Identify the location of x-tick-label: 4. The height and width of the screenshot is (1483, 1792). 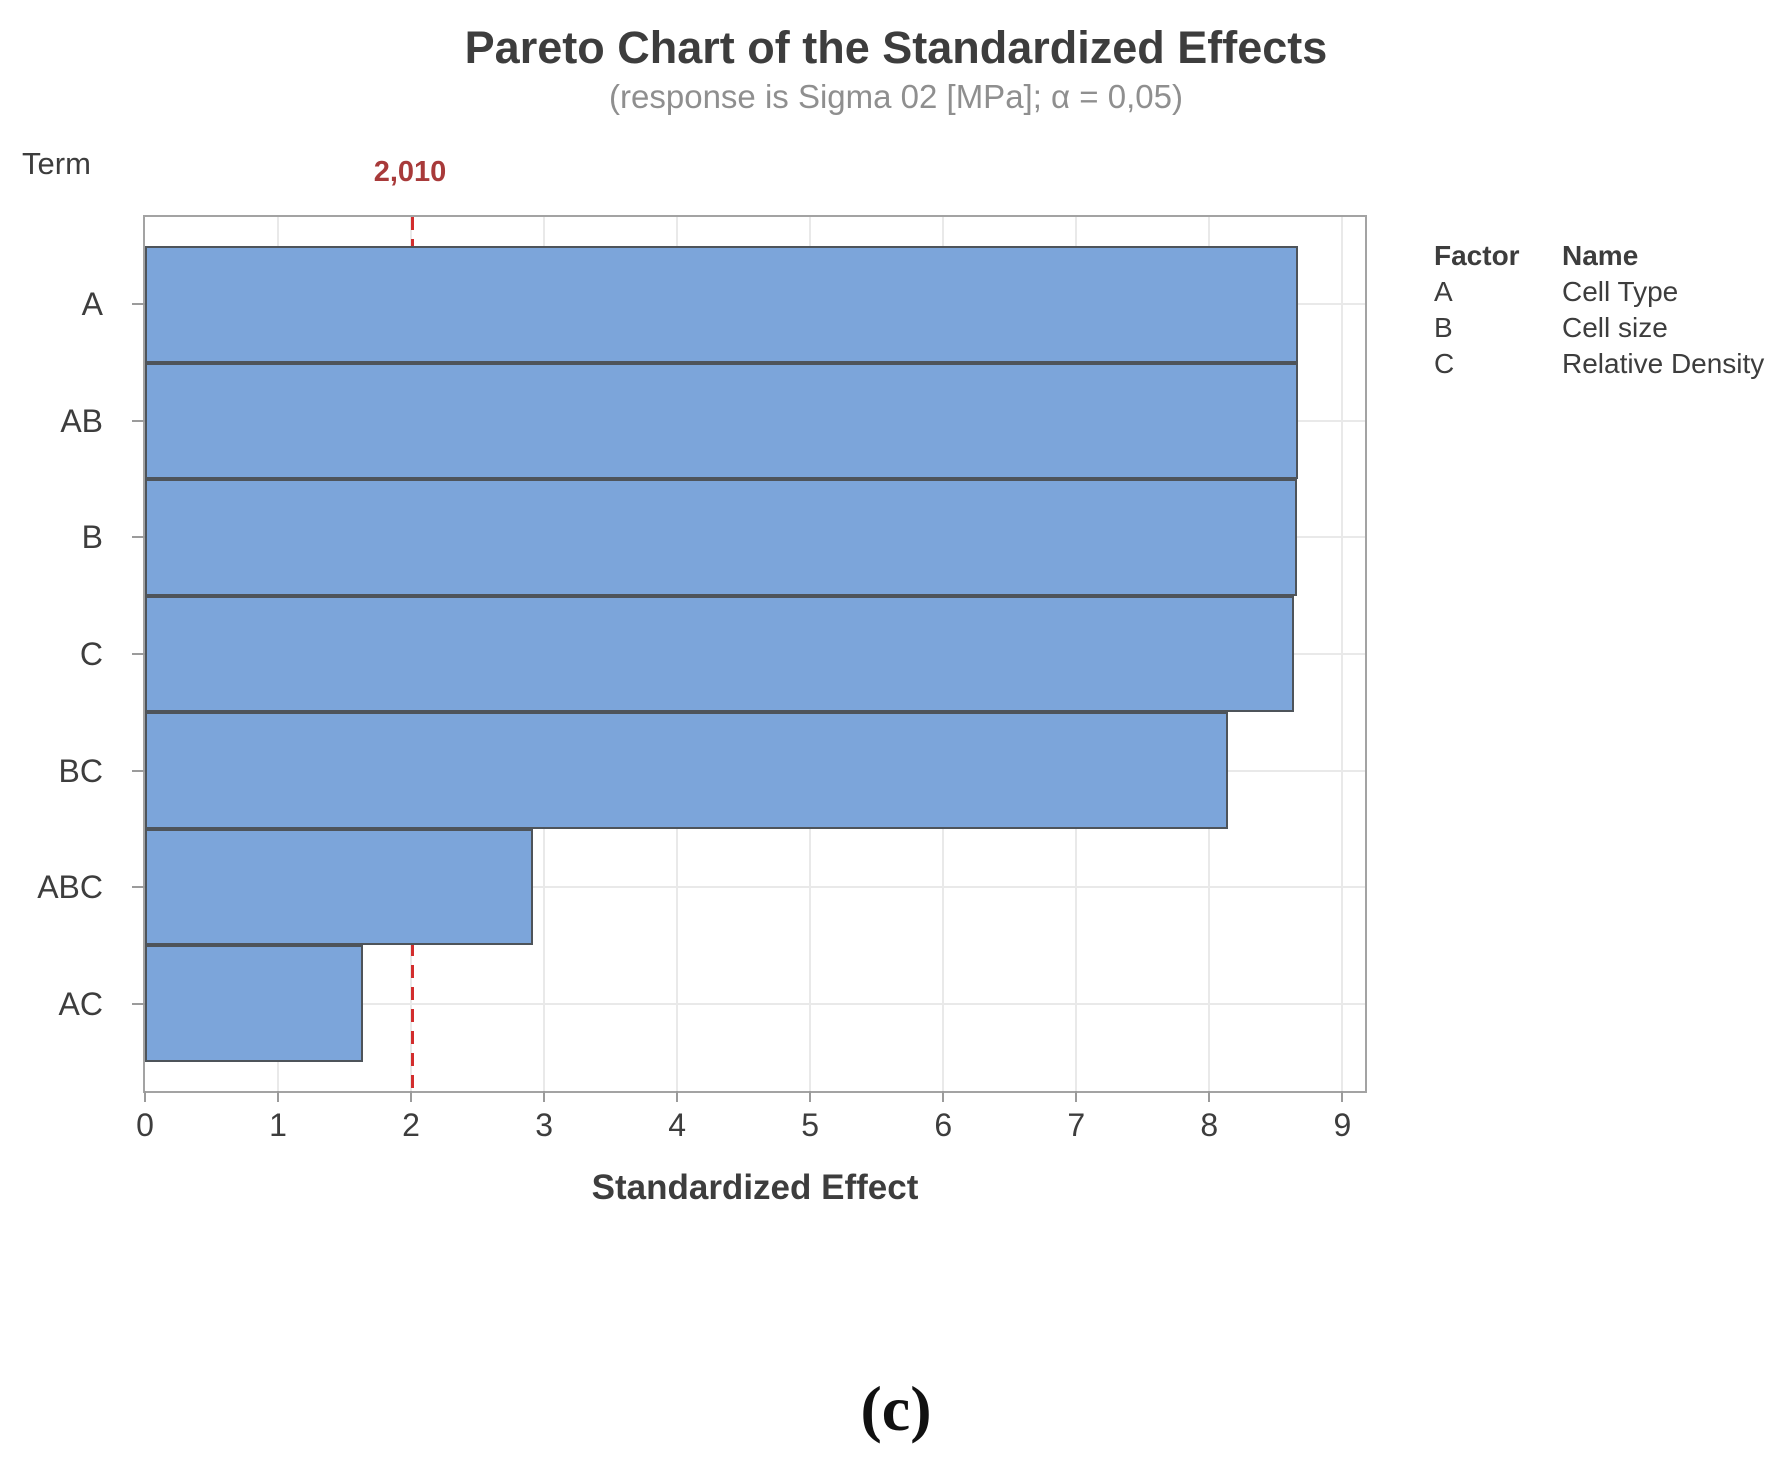
(677, 1125).